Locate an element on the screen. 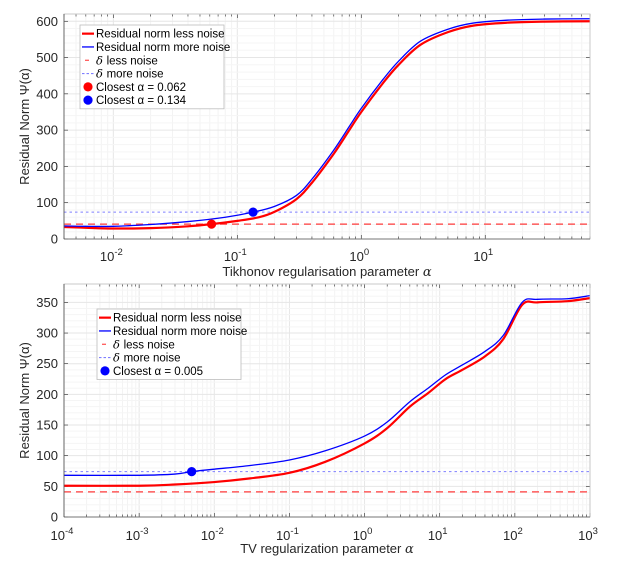  x-axis-label: Tikhonov regularisation parameter α is located at coordinates (326, 272).